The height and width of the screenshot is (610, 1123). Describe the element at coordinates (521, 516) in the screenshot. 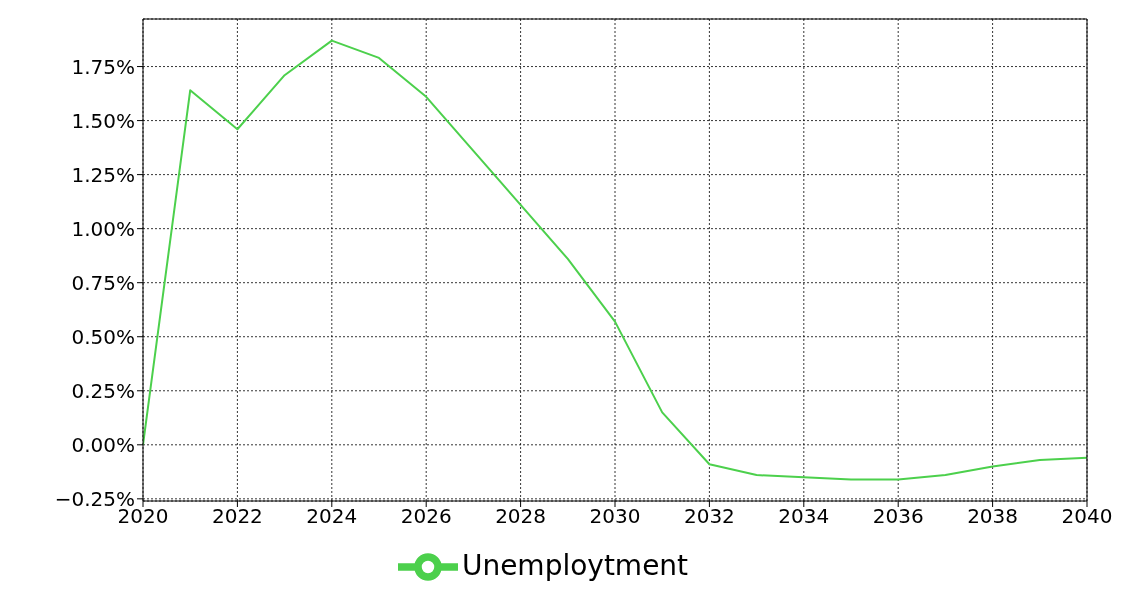

I see `x-tick-label: 2028` at that location.